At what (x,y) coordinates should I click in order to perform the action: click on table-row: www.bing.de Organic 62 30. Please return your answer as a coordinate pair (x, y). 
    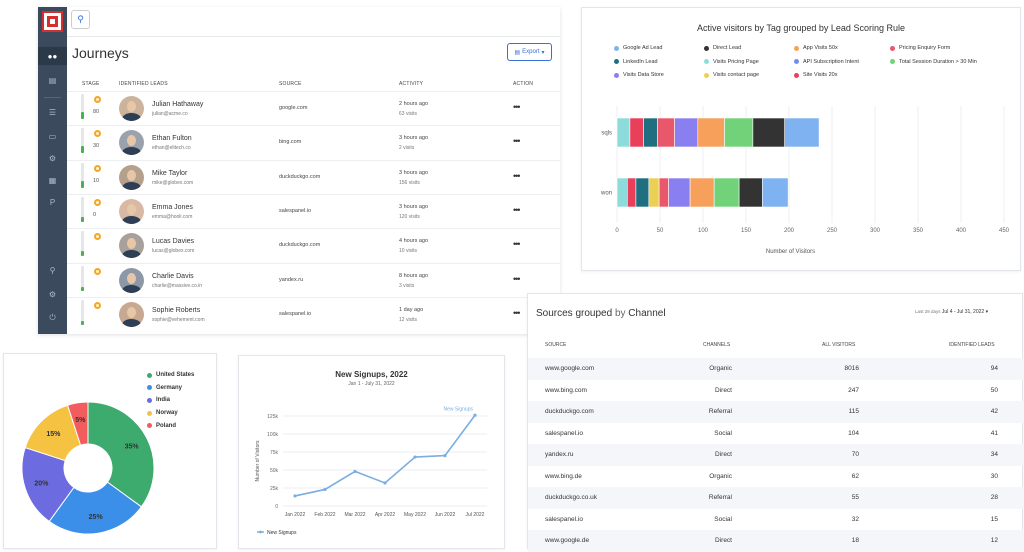
    Looking at the image, I should click on (776, 477).